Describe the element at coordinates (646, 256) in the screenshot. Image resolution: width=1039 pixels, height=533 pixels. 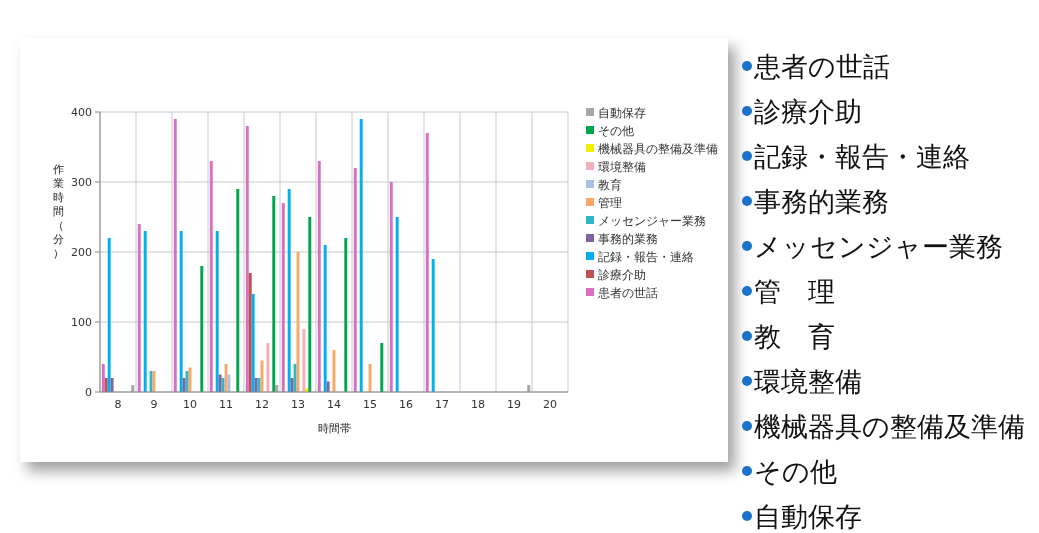
I see `legend-label: 記録・報告・連絡` at that location.